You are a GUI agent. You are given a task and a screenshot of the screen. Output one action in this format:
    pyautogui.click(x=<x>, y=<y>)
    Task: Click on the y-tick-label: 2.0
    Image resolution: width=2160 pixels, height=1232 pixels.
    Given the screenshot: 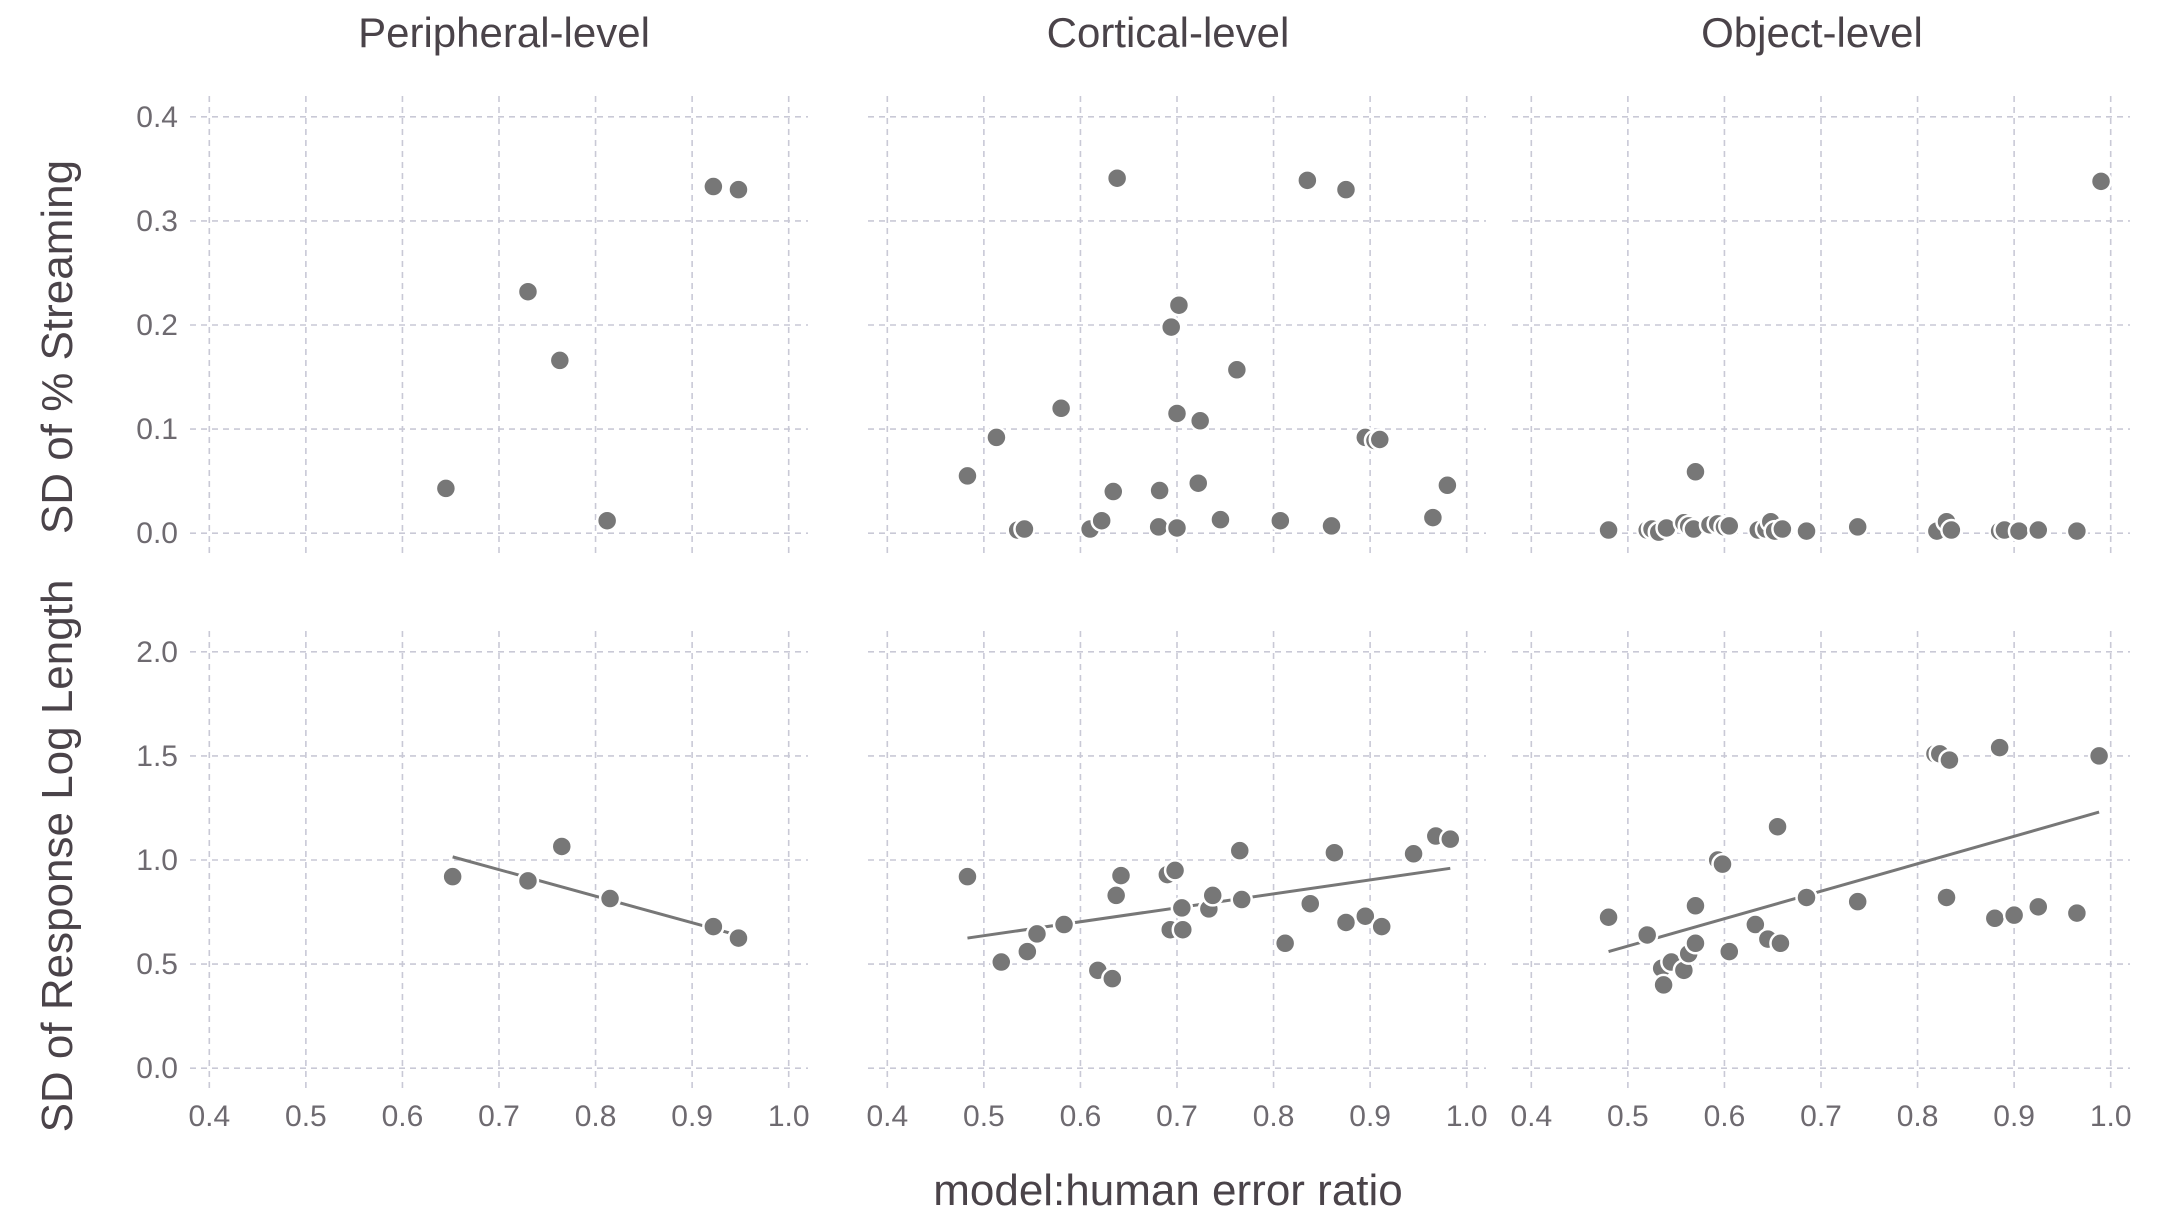 What is the action you would take?
    pyautogui.click(x=157, y=652)
    